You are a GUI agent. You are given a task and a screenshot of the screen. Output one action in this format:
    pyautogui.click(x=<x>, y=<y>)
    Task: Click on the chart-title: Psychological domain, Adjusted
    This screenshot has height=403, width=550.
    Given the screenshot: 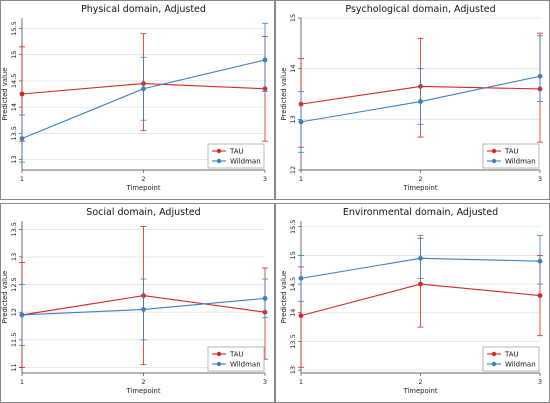 What is the action you would take?
    pyautogui.click(x=420, y=9)
    